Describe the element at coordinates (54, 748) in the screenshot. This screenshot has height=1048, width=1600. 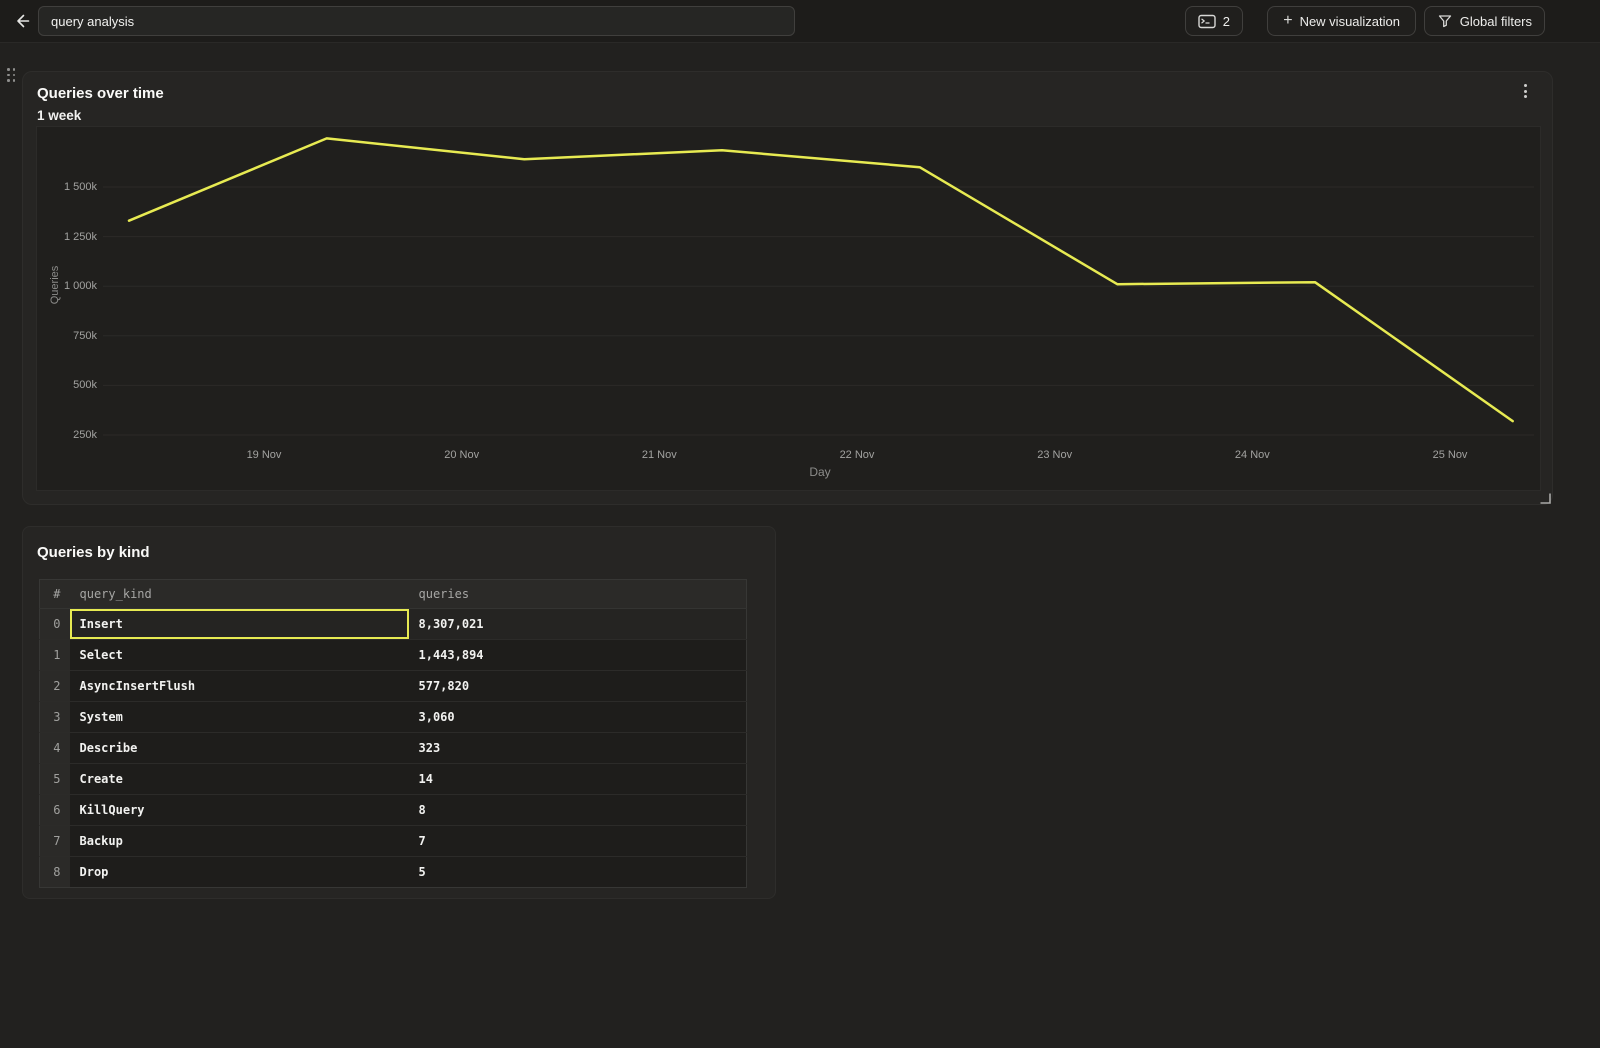
I see `row-index-cell: 4` at that location.